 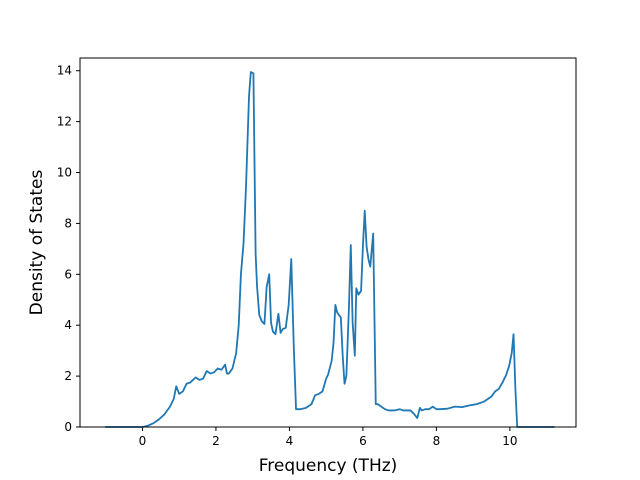 What do you see at coordinates (509, 441) in the screenshot?
I see `x-tick-label: 10` at bounding box center [509, 441].